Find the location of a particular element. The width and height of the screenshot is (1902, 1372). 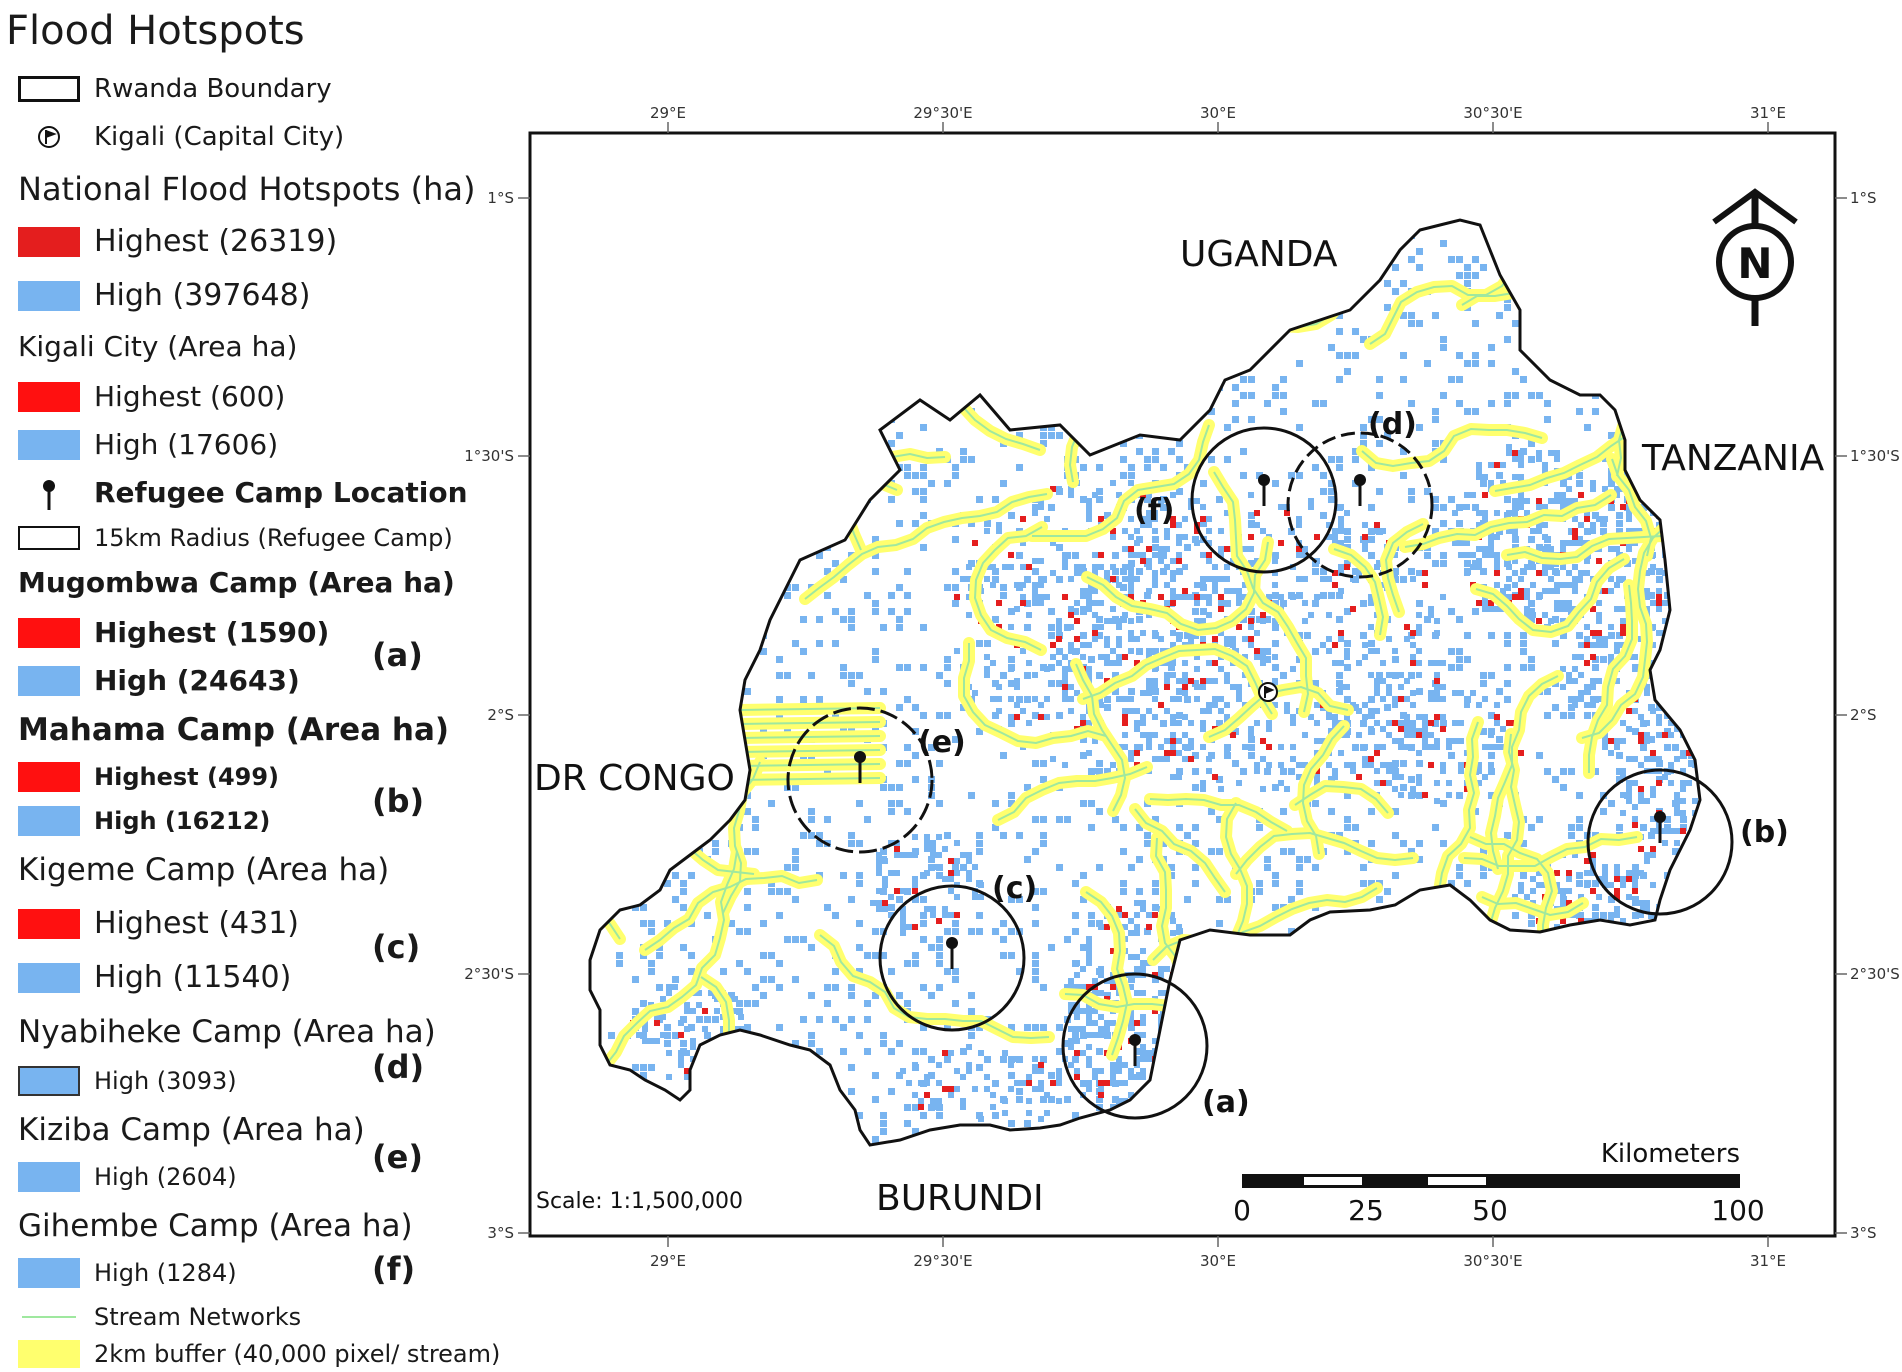

legend-mahama-high: High (16212) is located at coordinates (144, 821).